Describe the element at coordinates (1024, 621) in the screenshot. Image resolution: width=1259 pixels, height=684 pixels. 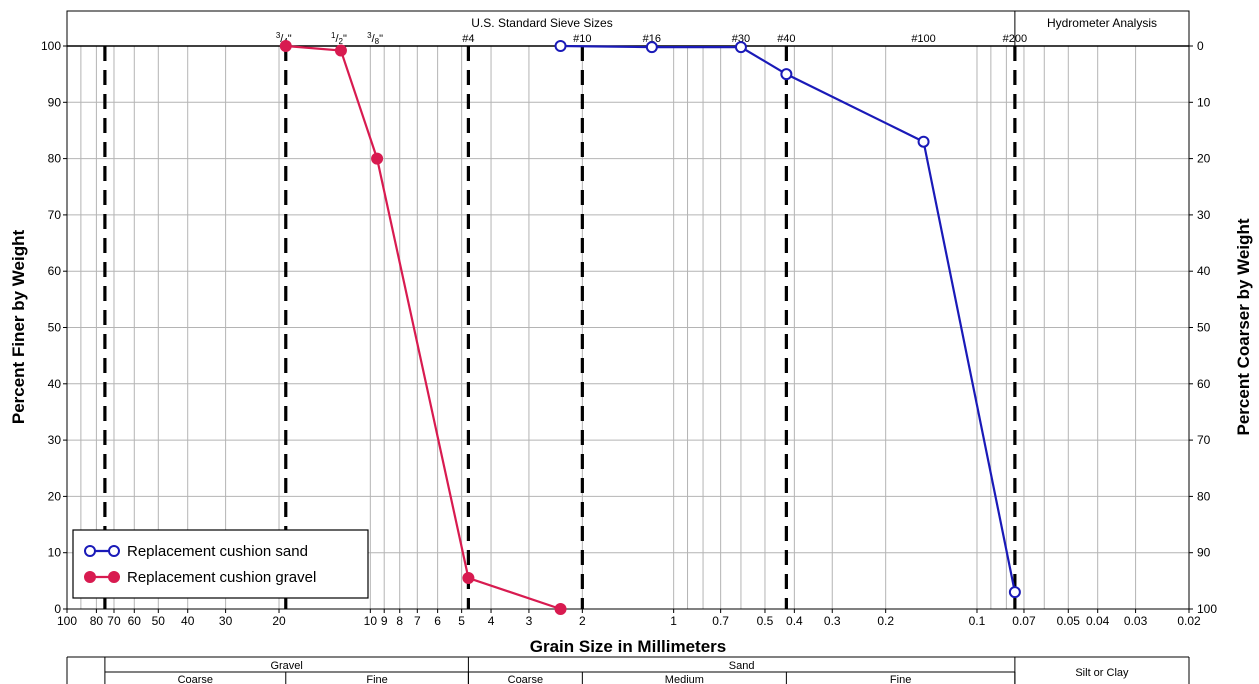
I see `x-tick-label: 0.07` at that location.